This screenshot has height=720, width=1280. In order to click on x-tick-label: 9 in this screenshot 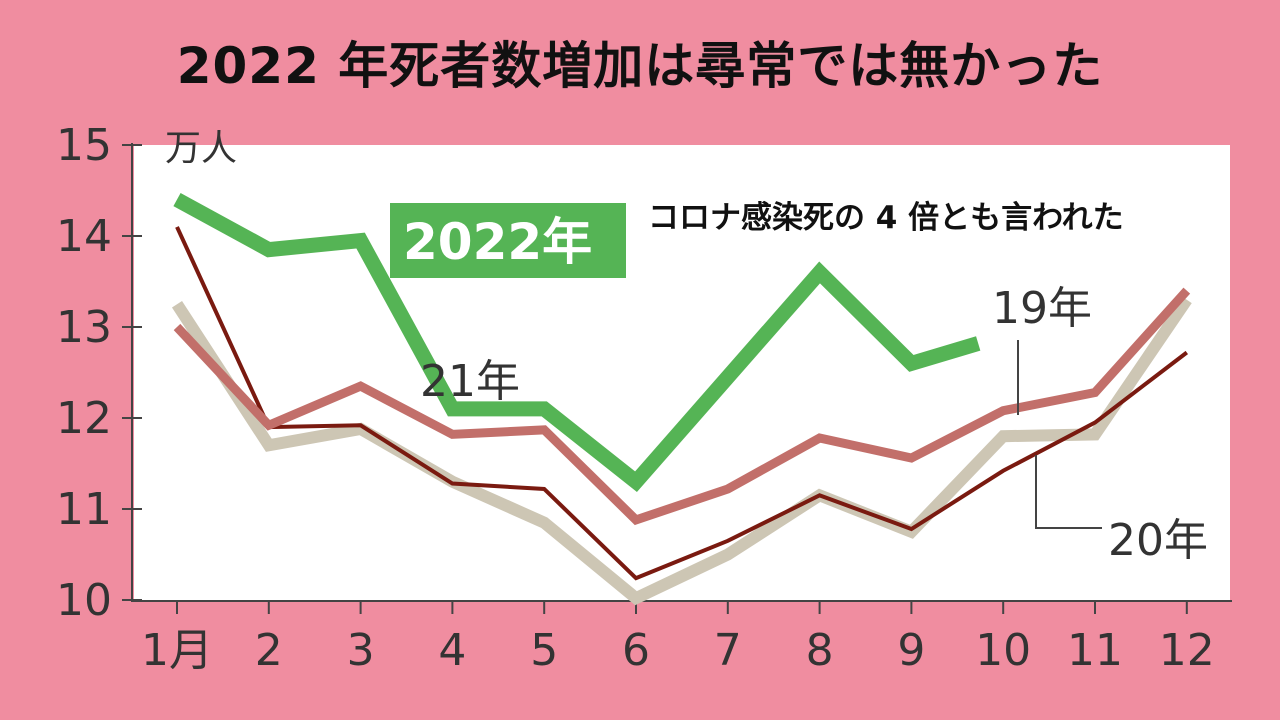, I will do `click(911, 650)`.